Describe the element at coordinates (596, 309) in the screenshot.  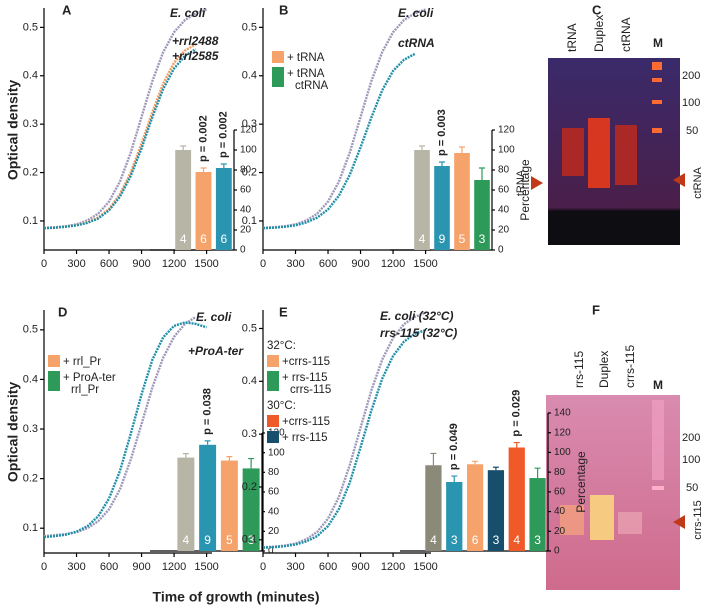
I see `panel-letter: F` at that location.